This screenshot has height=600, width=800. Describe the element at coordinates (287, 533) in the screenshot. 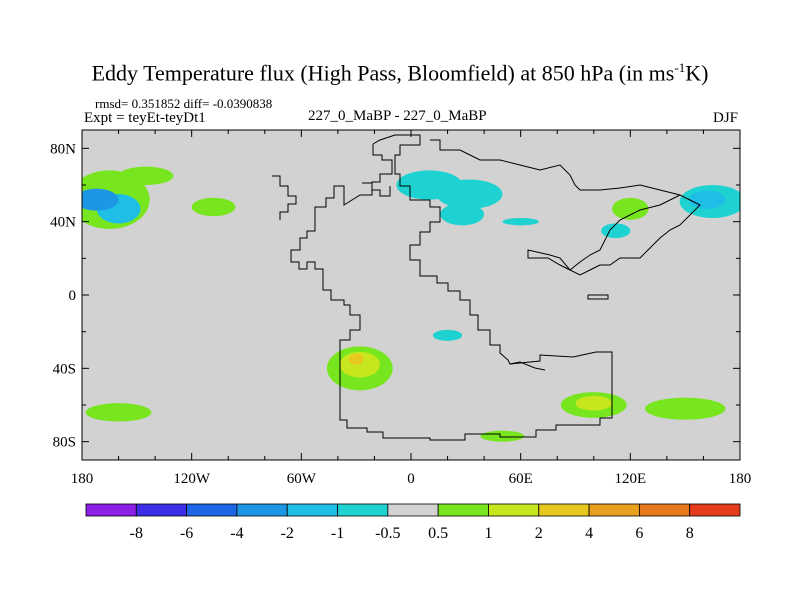

I see `colorbar-label: -2` at that location.